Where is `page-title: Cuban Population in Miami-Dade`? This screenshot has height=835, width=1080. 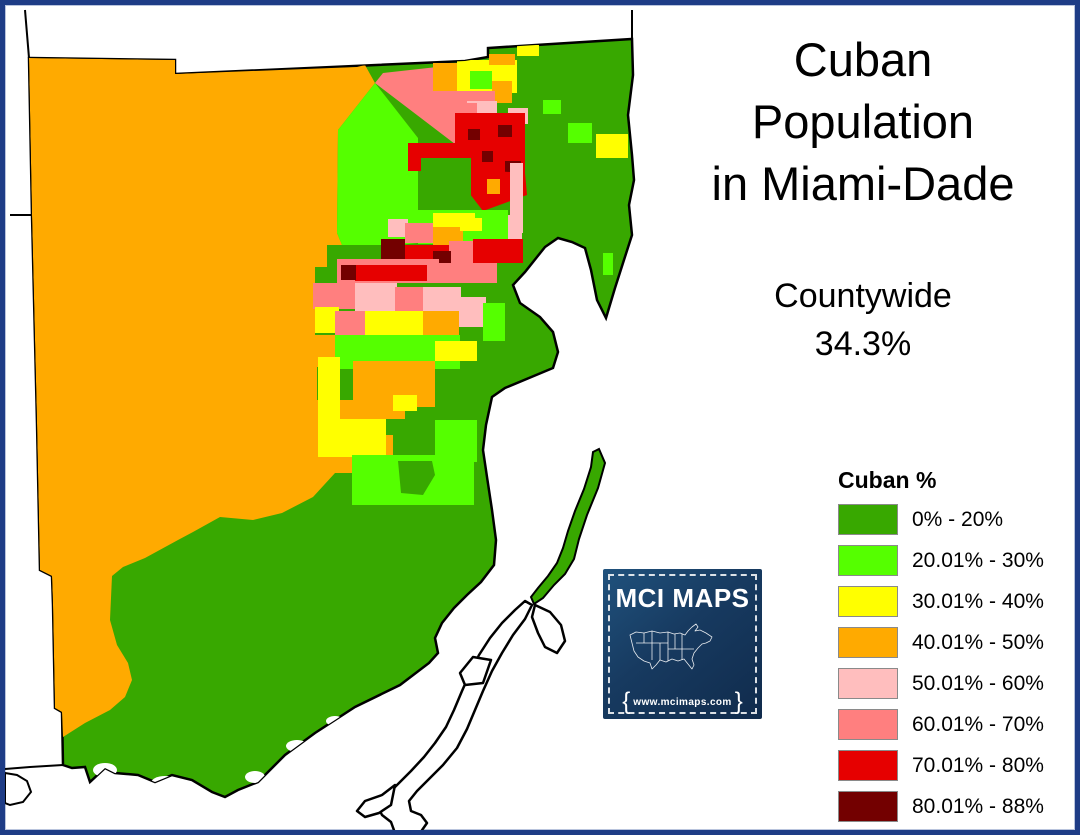
page-title: Cuban Population in Miami-Dade is located at coordinates (863, 122).